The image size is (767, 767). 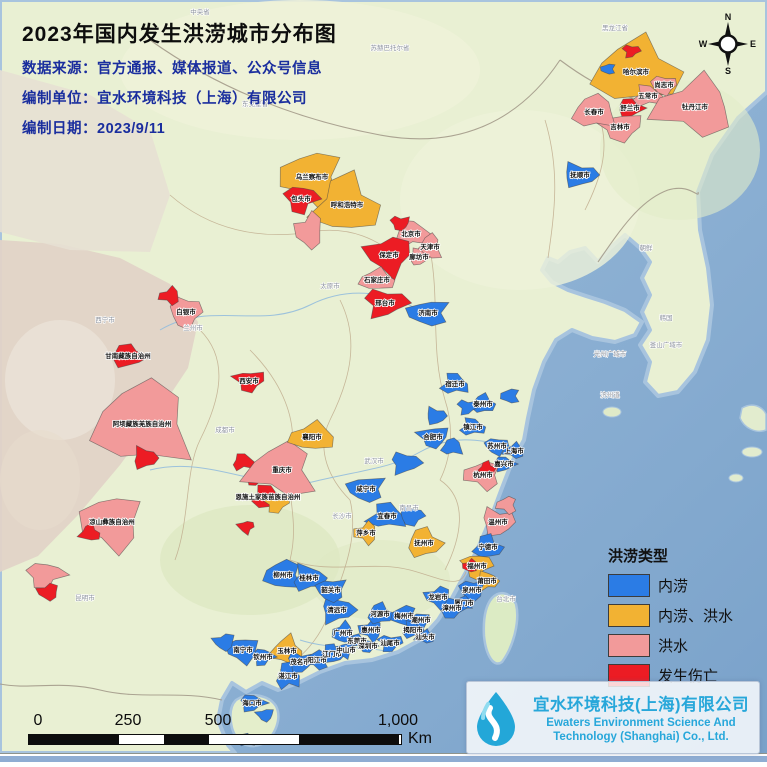 I want to click on city-region-茂名市, so click(x=300, y=661).